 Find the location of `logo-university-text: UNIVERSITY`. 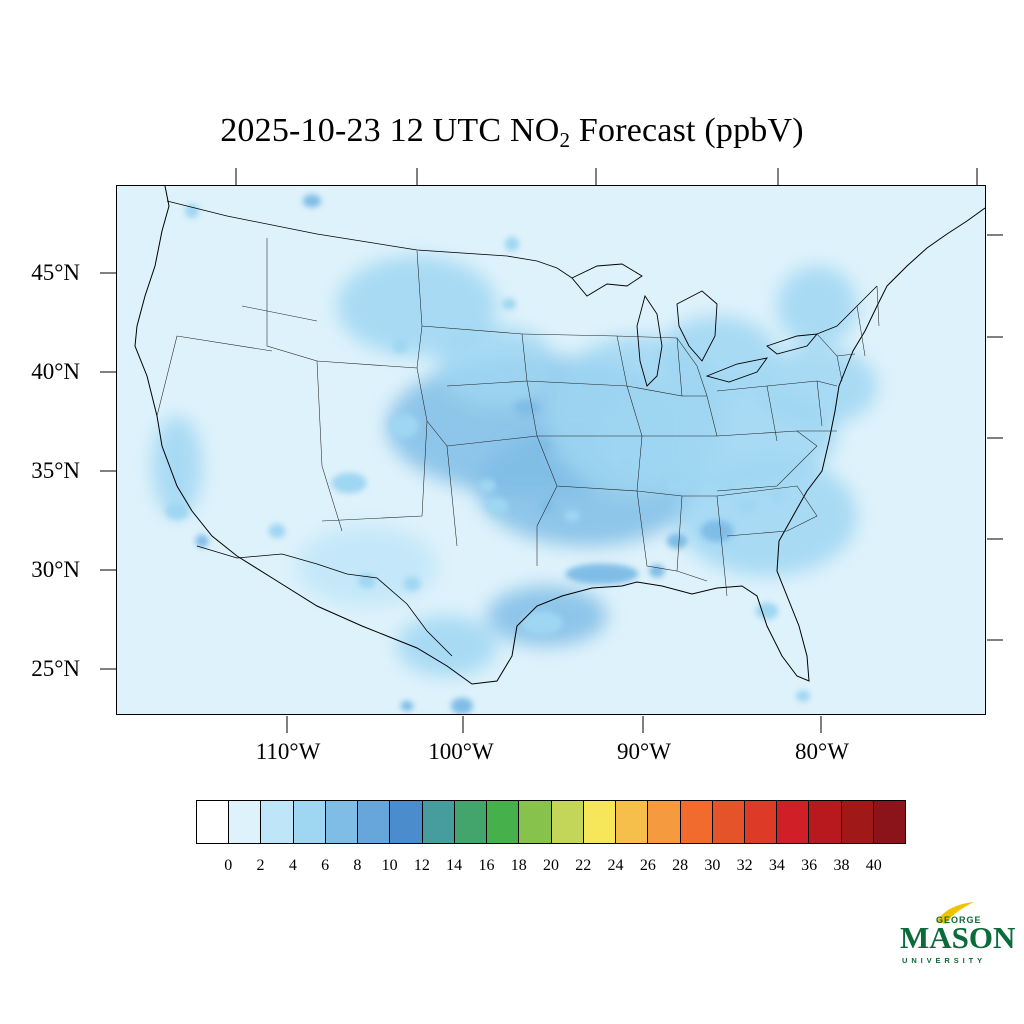

logo-university-text: UNIVERSITY is located at coordinates (944, 960).